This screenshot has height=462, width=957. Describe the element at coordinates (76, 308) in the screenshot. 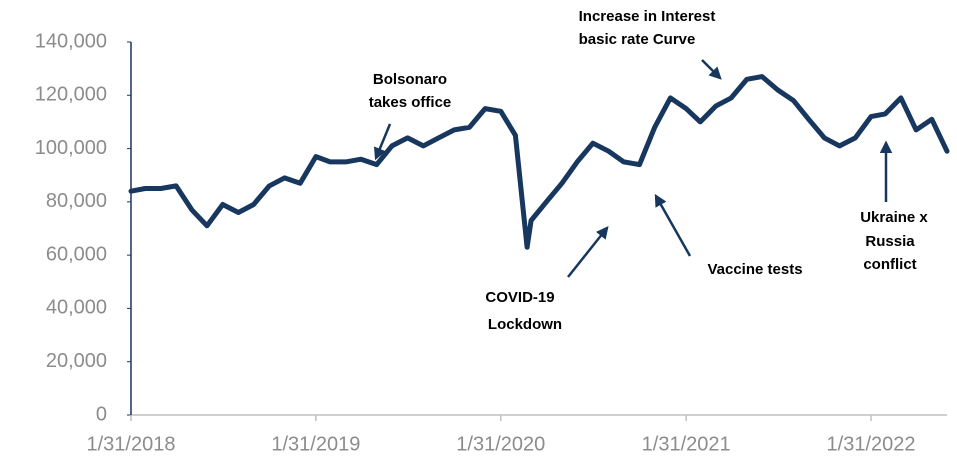

I see `y-tick-label: 40,000` at that location.